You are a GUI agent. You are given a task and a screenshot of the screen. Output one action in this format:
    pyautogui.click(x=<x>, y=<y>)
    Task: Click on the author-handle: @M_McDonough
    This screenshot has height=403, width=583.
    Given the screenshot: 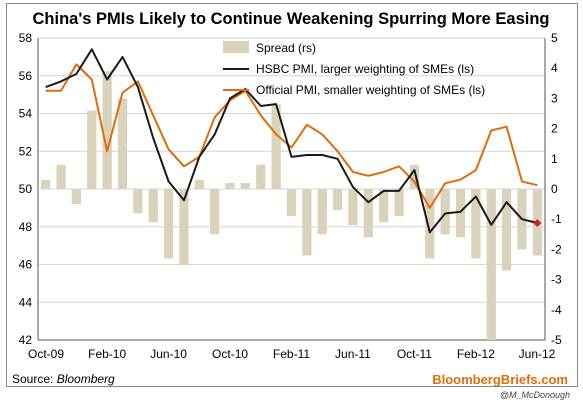 What is the action you would take?
    pyautogui.click(x=535, y=395)
    